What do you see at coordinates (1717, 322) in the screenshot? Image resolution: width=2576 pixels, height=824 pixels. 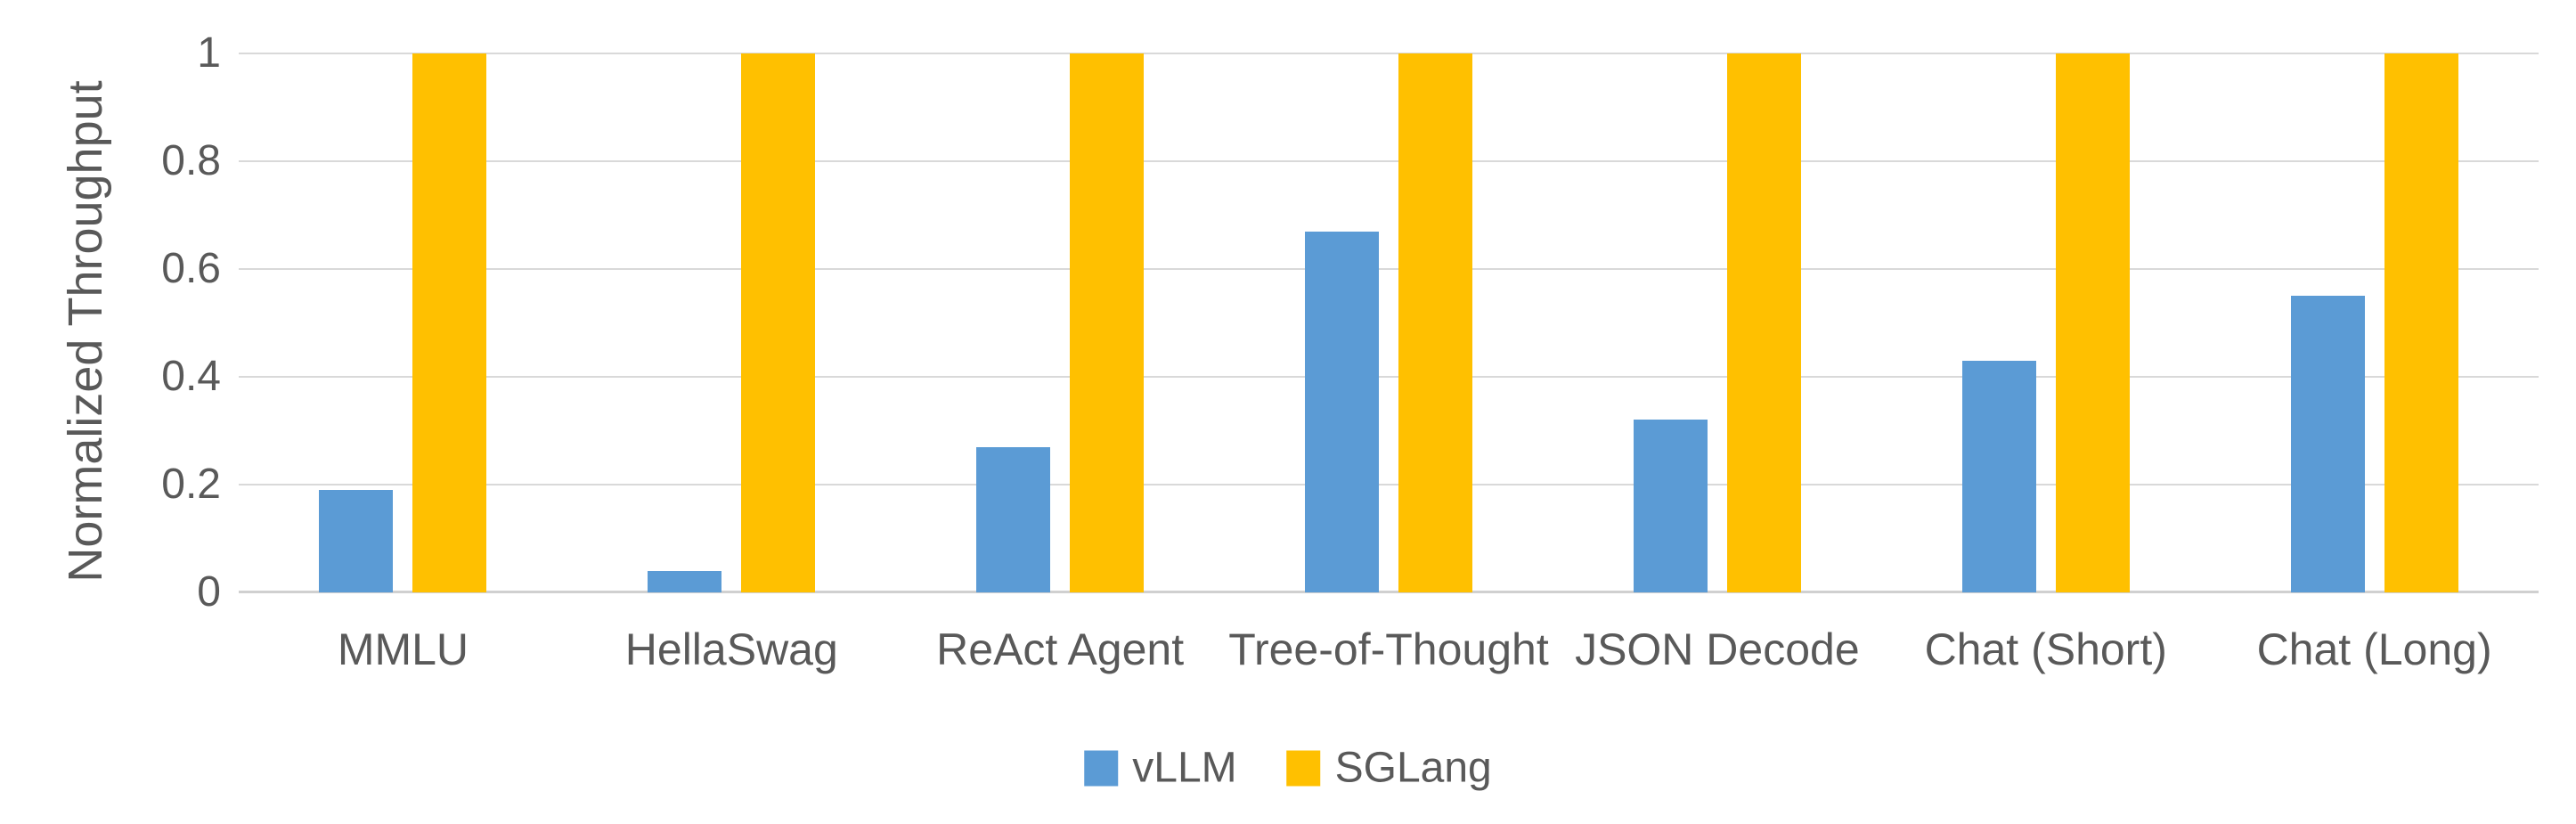 I see `bar-group-json-decode` at bounding box center [1717, 322].